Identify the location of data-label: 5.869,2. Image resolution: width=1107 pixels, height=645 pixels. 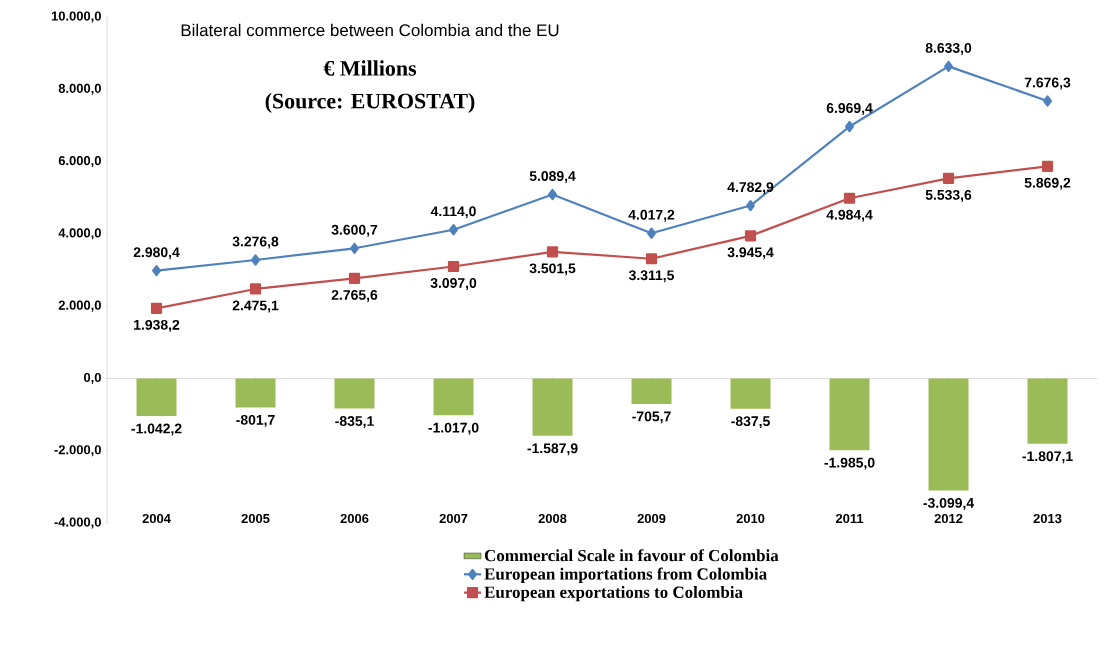
(1047, 183).